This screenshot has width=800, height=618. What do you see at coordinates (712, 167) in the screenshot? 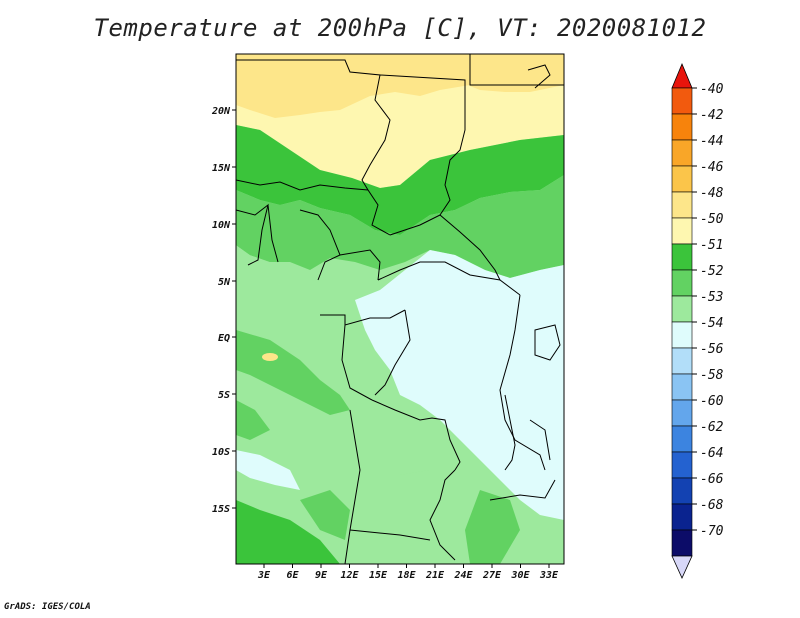
I see `colorbar-label: -46` at bounding box center [712, 167].